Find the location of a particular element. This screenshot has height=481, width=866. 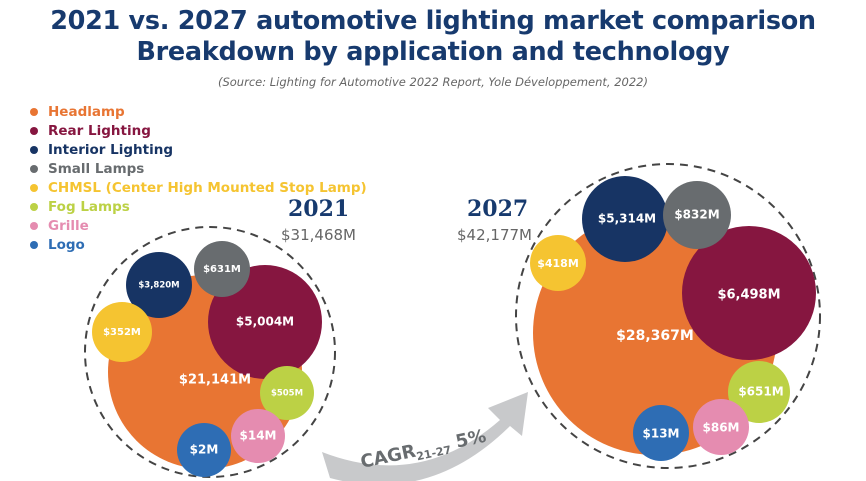

bubble-chmsl-2027 is located at coordinates (558, 263).